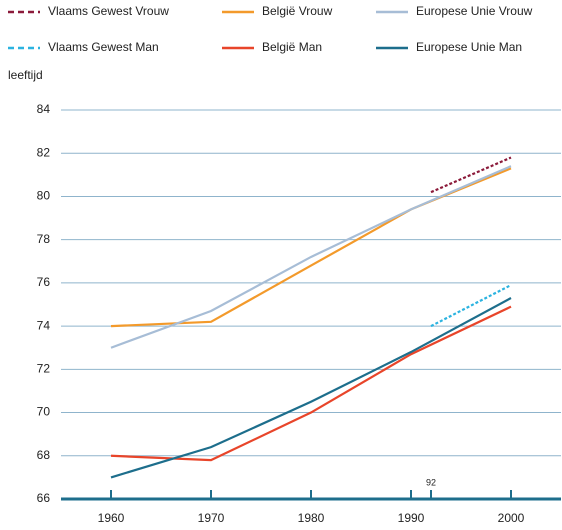  Describe the element at coordinates (471, 175) in the screenshot. I see `series-line` at that location.